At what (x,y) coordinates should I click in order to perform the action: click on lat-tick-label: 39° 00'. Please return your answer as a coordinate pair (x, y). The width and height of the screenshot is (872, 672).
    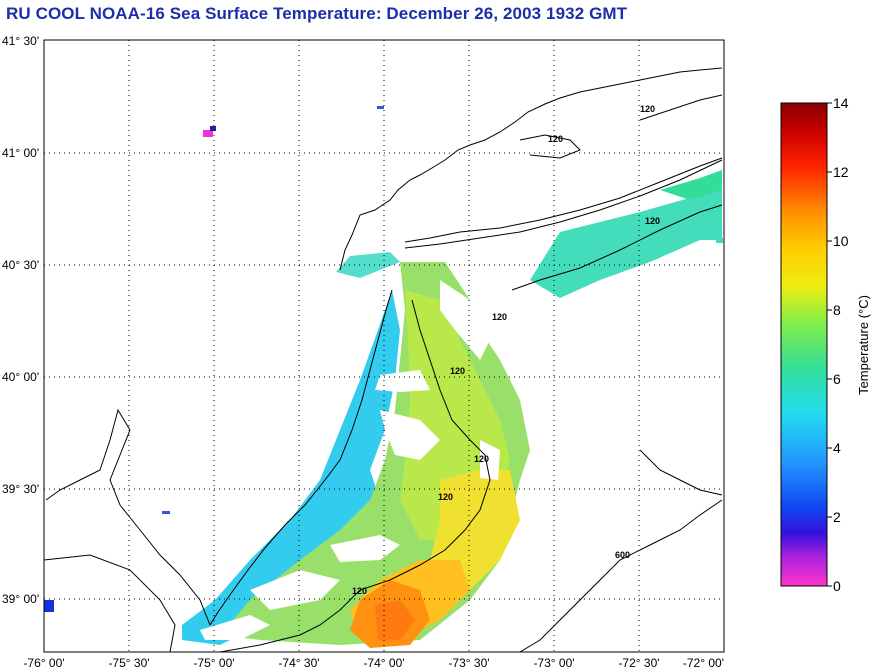
    Looking at the image, I should click on (20, 599).